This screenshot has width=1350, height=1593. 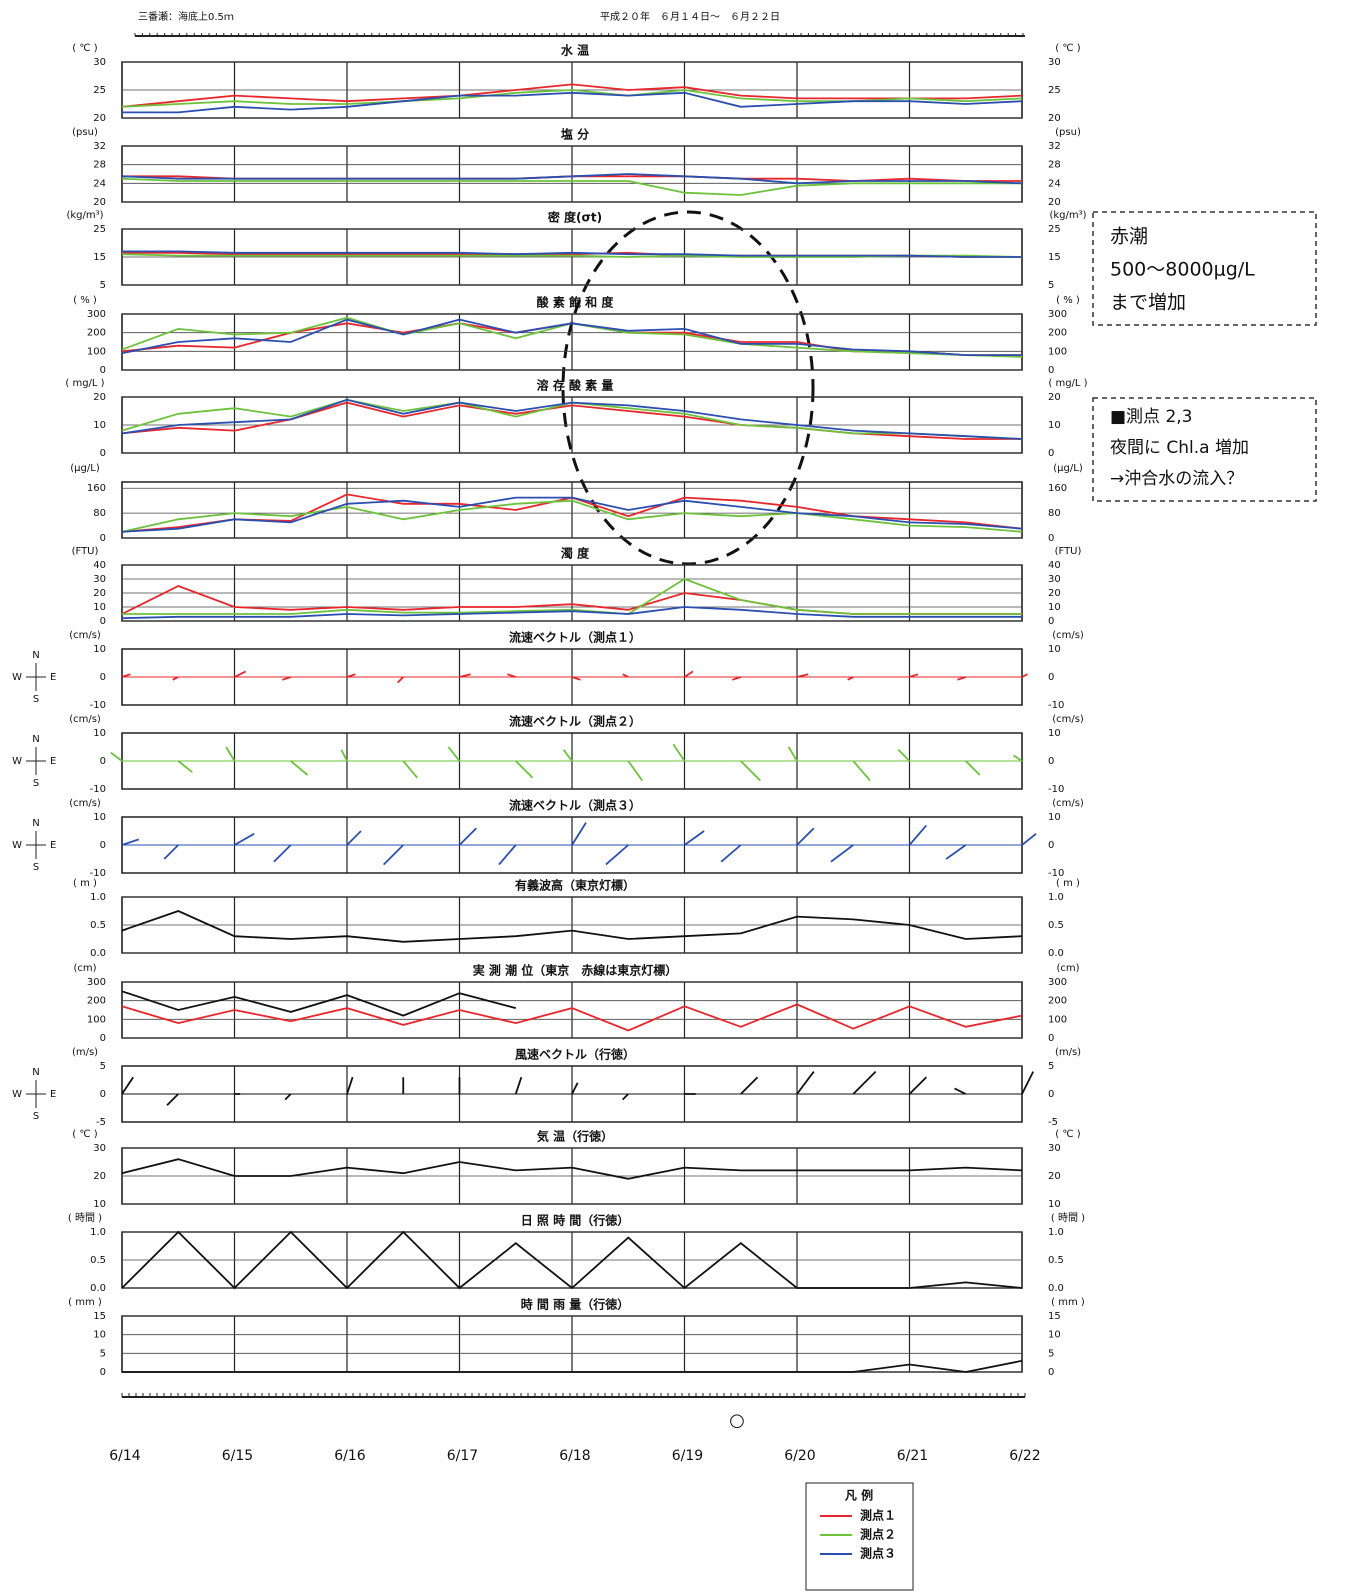 I want to click on y-tick-label: 32, so click(x=99, y=146).